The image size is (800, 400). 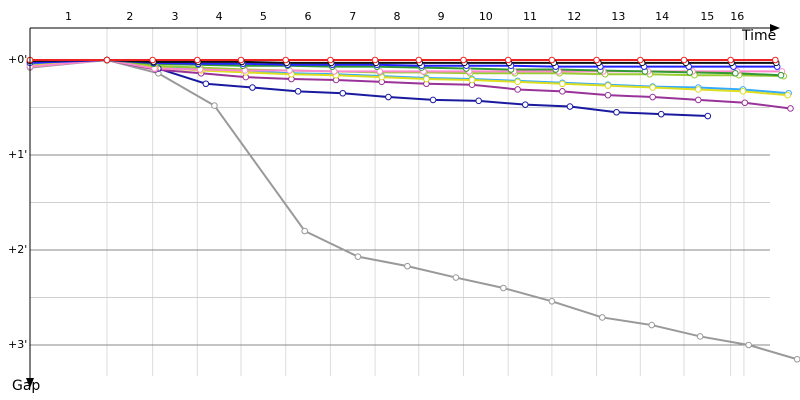 I want to click on lap-label: 16, so click(x=737, y=16).